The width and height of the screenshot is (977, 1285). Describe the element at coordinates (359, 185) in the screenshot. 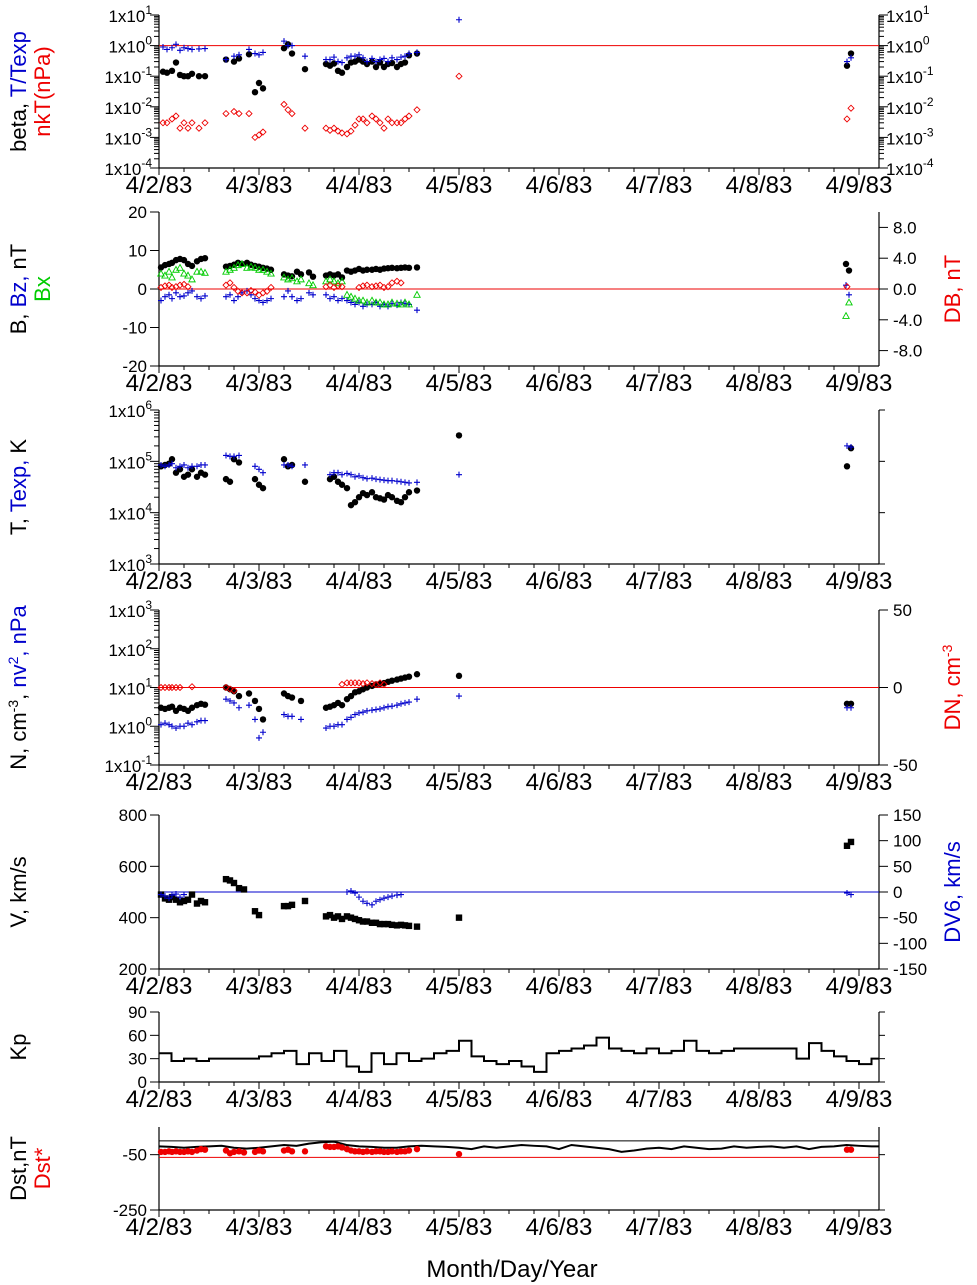

I see `x-tick-label: 4/4/83` at that location.